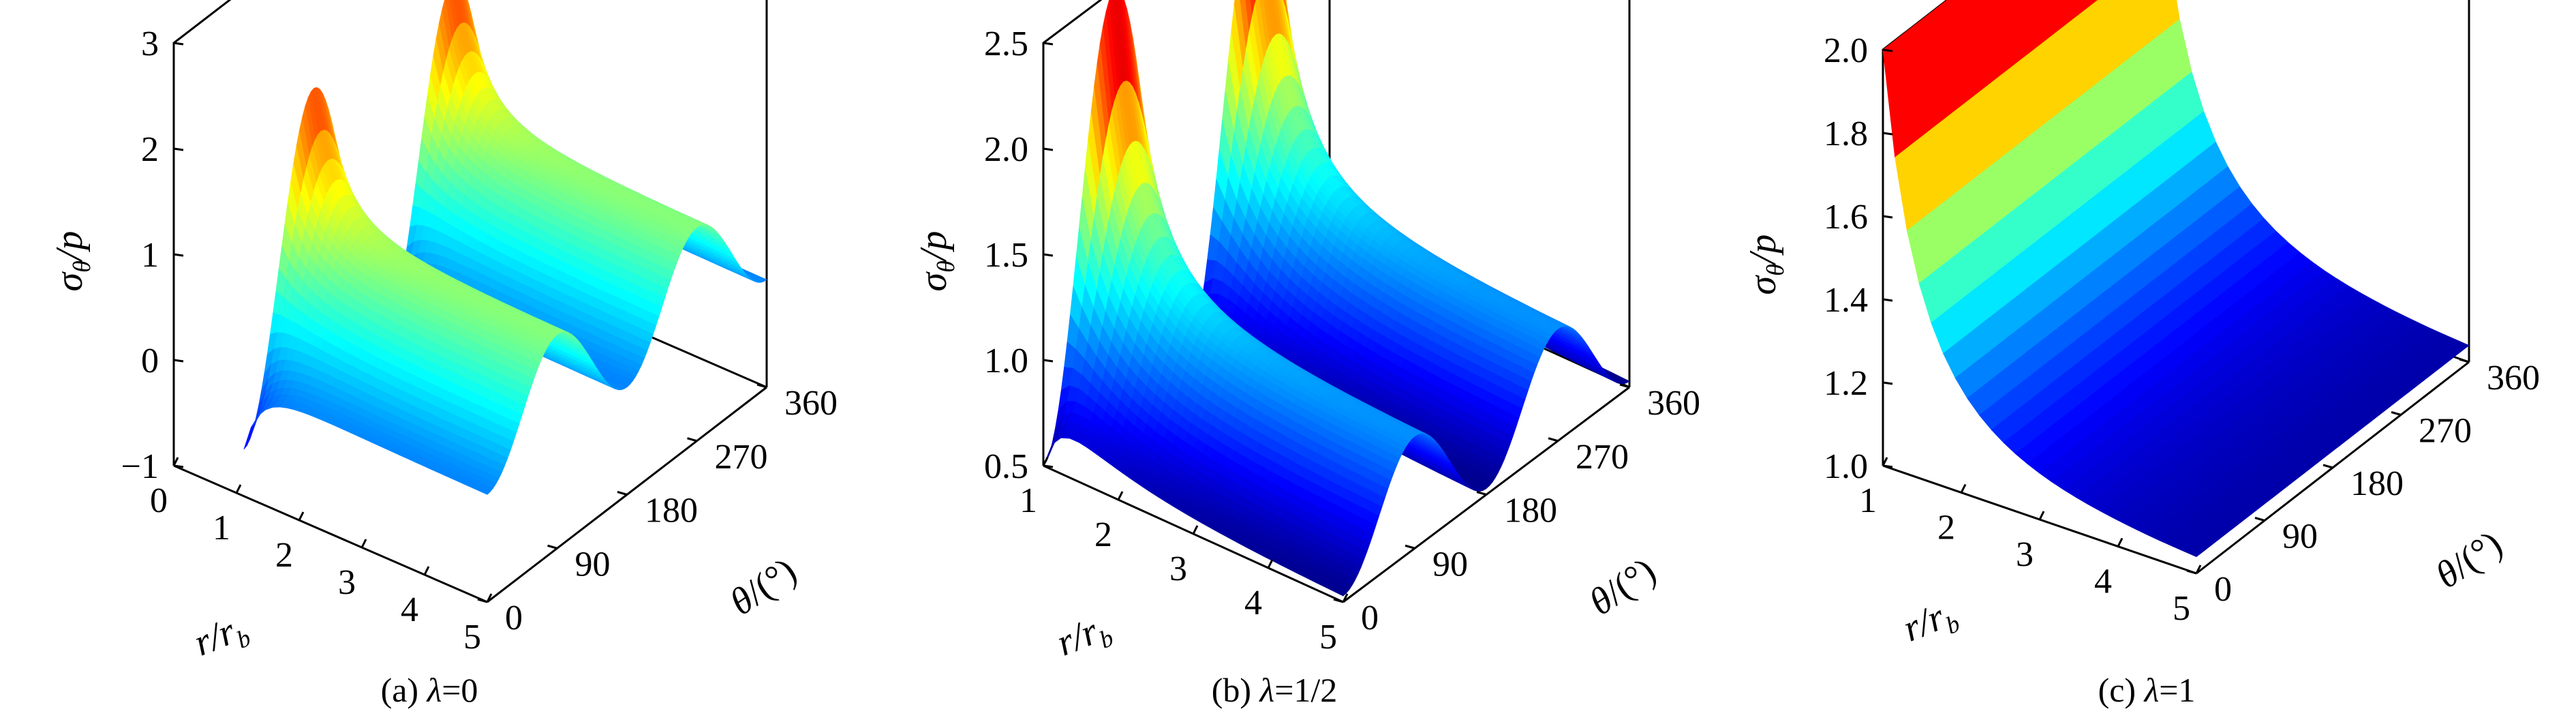 The width and height of the screenshot is (2576, 722). What do you see at coordinates (593, 564) in the screenshot?
I see `y-tick-label: 90` at bounding box center [593, 564].